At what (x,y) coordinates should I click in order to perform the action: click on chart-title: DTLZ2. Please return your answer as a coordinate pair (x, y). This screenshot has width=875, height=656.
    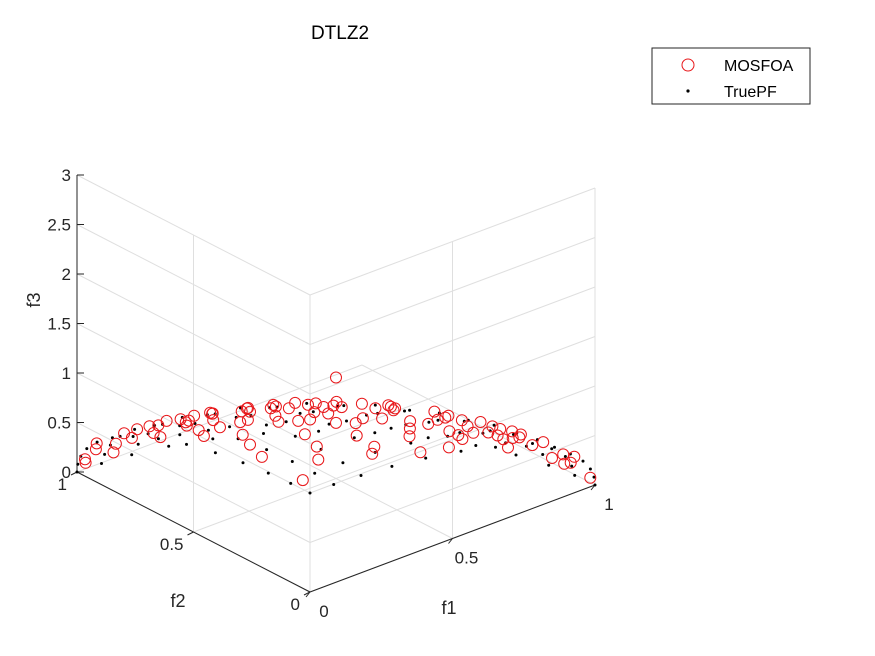
    Looking at the image, I should click on (340, 33).